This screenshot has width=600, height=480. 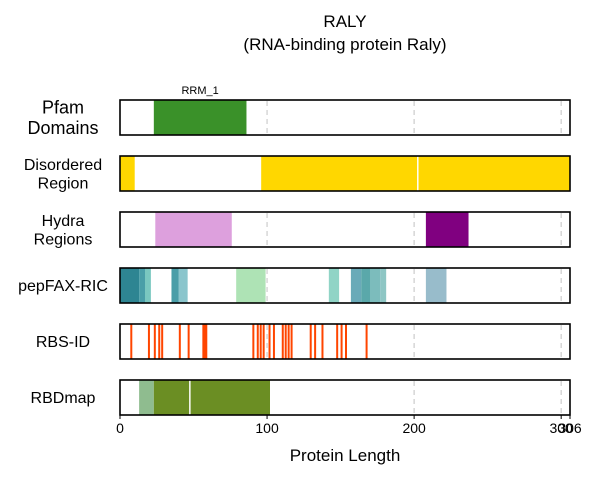 What do you see at coordinates (414, 428) in the screenshot?
I see `x-tick-label: 200` at bounding box center [414, 428].